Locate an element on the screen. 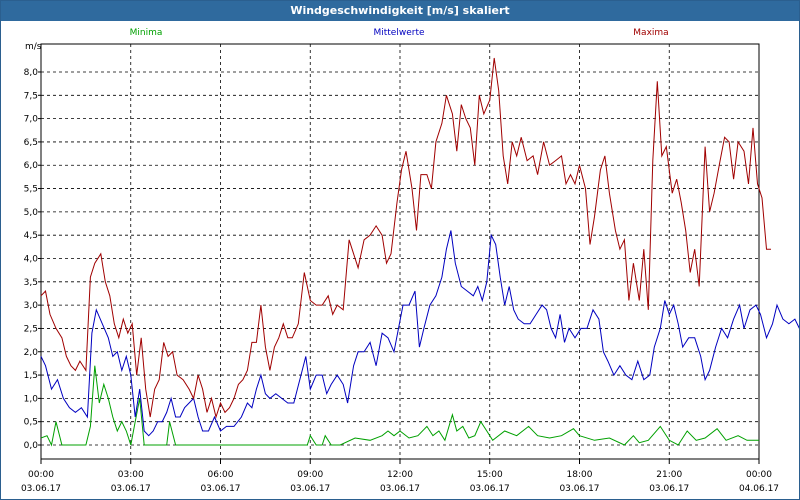  y-tick-label: 5,0 is located at coordinates (31, 213).